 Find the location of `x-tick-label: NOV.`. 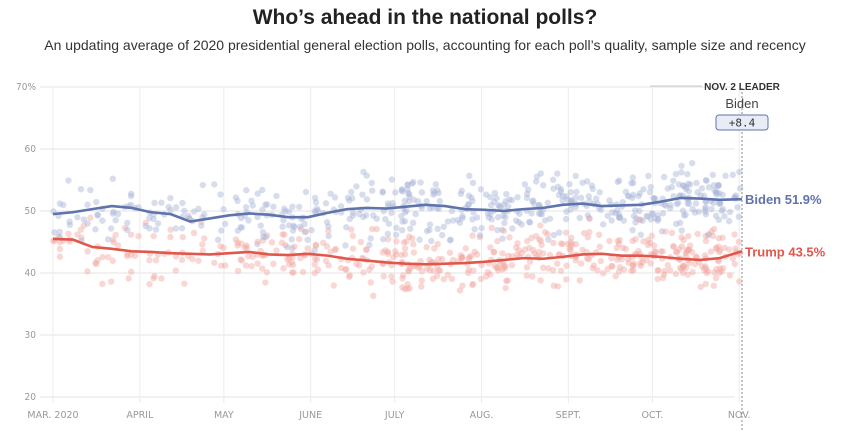

x-tick-label: NOV. is located at coordinates (739, 415).